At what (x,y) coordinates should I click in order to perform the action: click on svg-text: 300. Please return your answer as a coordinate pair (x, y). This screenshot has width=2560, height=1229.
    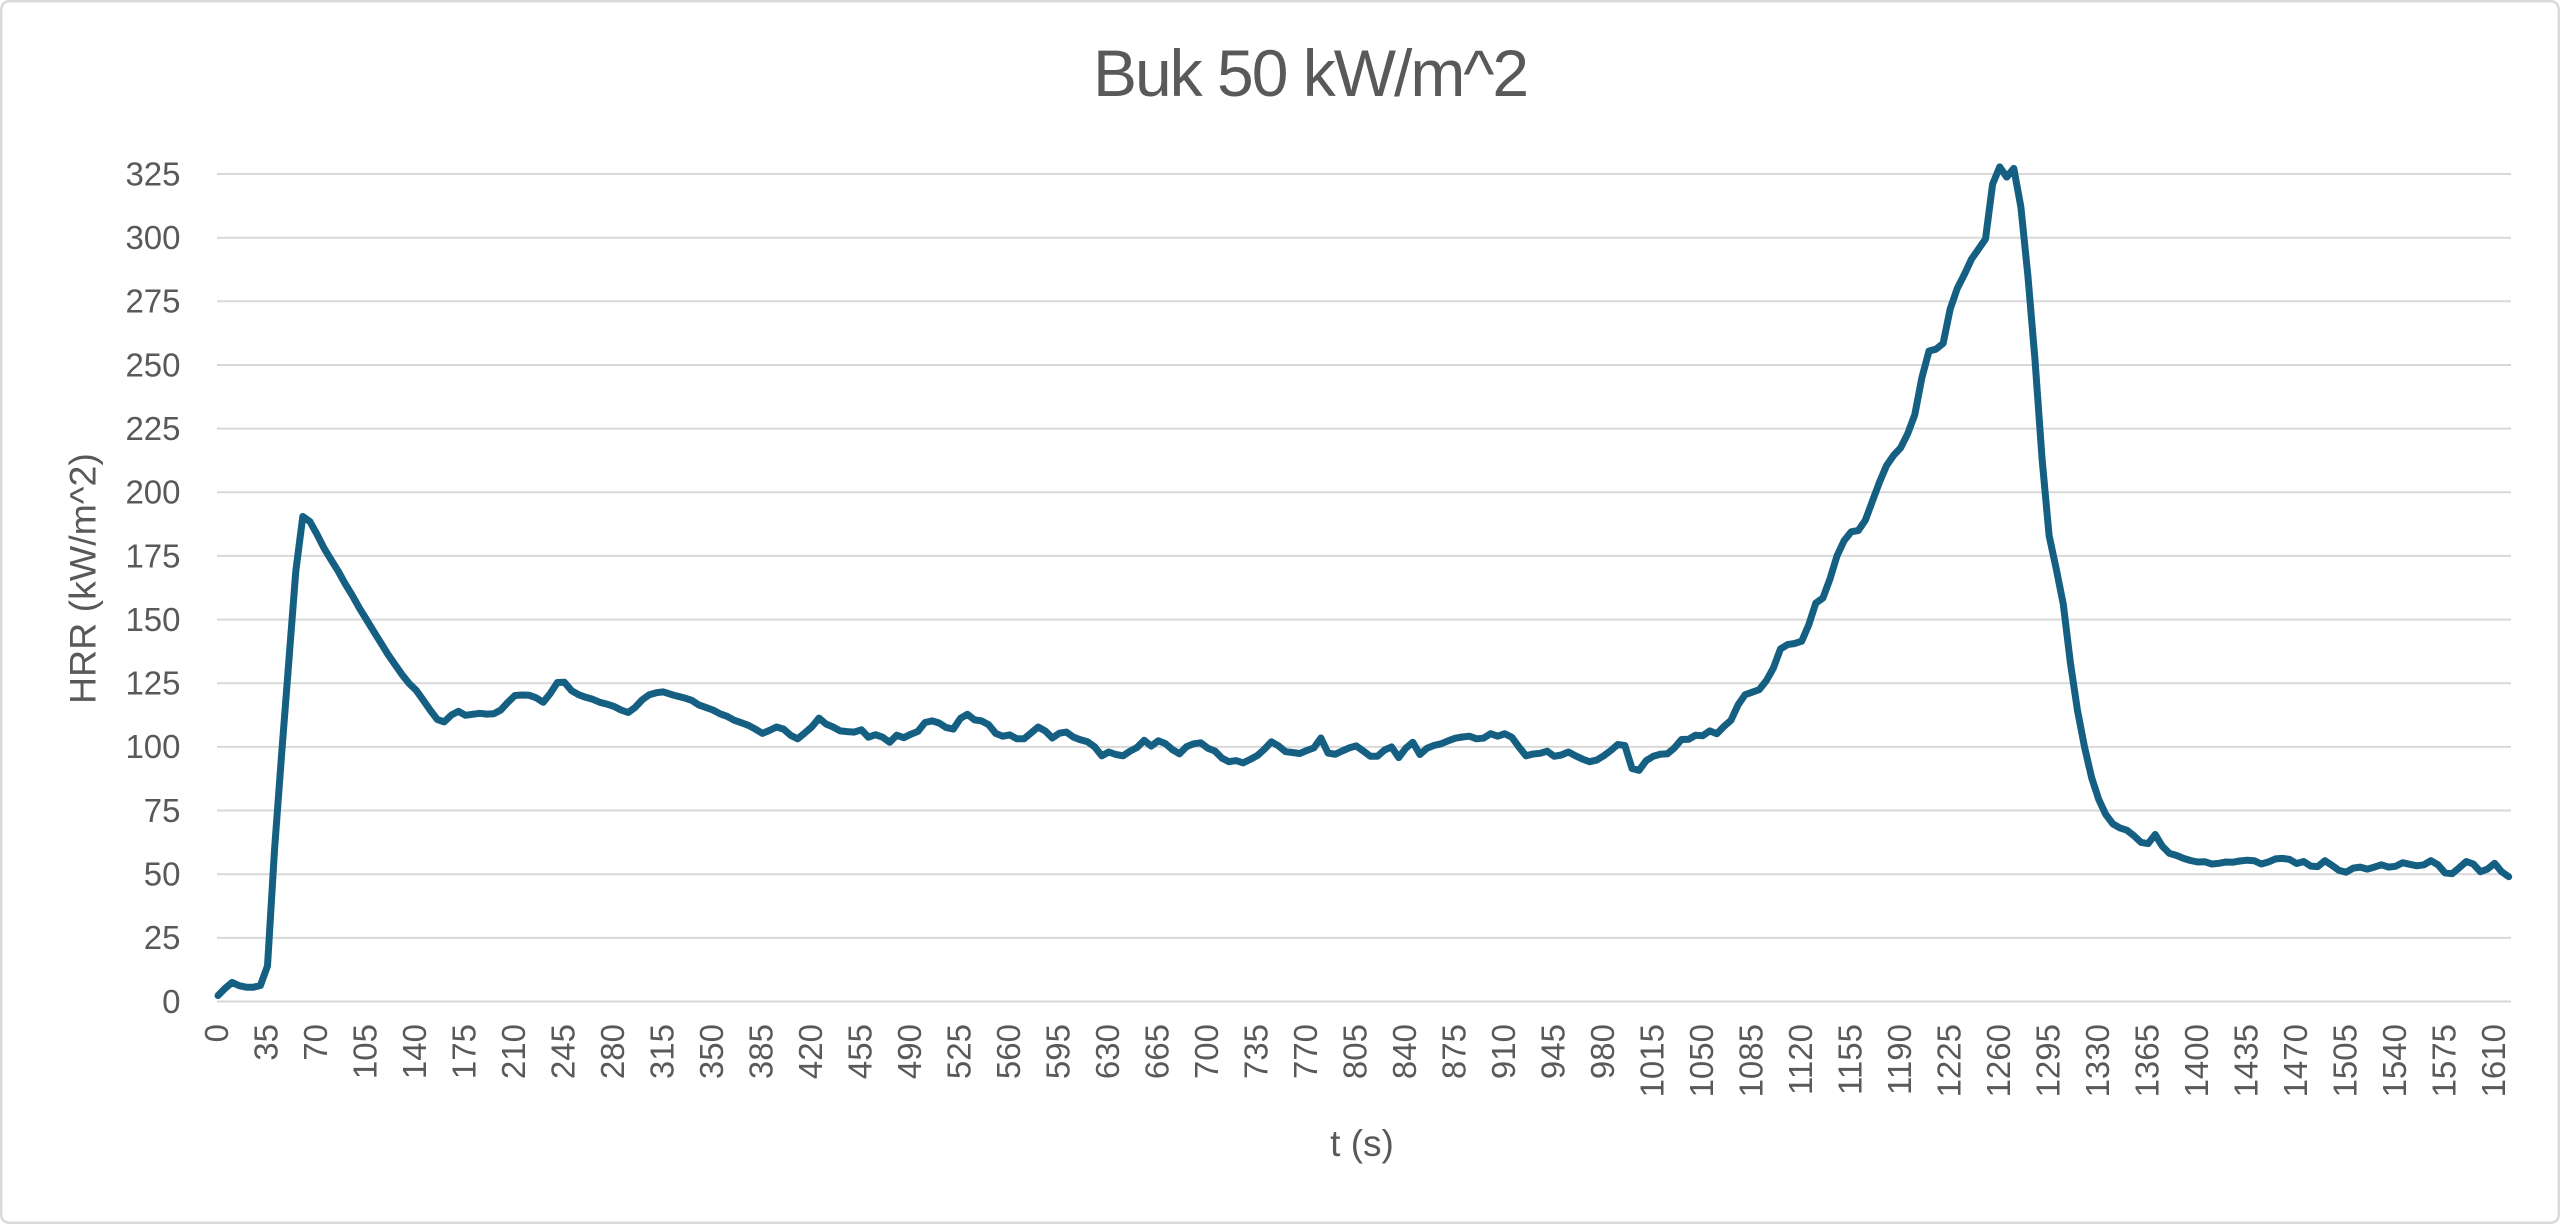
    Looking at the image, I should click on (152, 237).